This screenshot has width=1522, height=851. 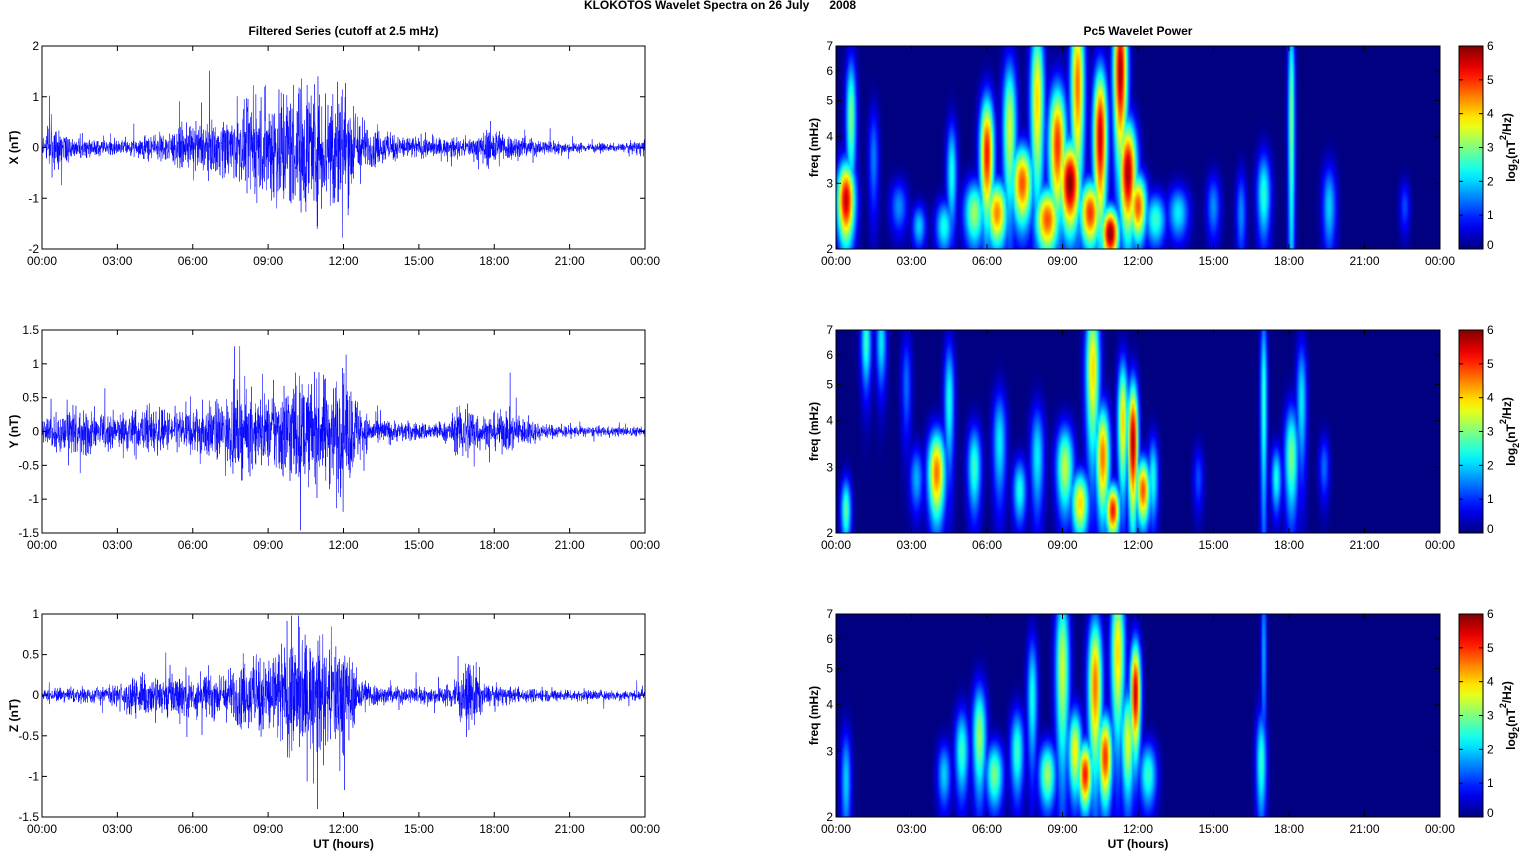 I want to click on y-tick-label: 3, so click(x=829, y=183).